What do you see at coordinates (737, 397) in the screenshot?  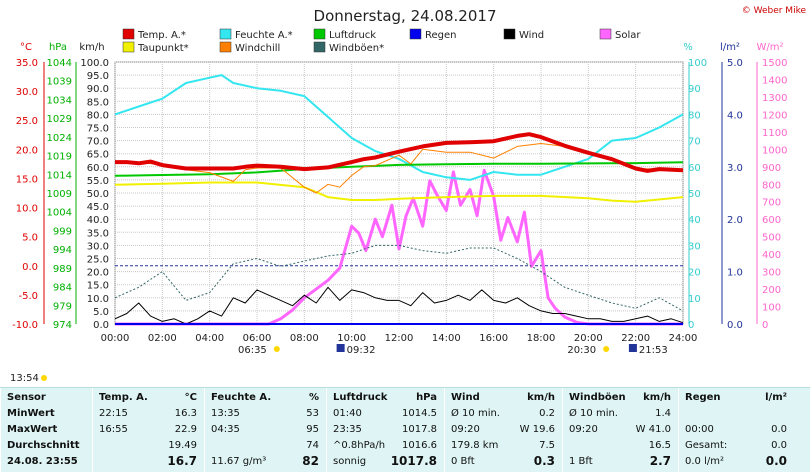 I see `stats-header-row: Regen l/m²` at bounding box center [737, 397].